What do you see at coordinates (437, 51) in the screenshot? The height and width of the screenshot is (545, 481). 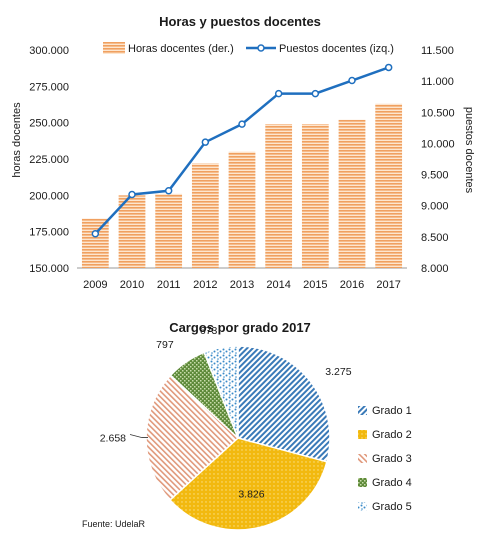 I see `y-right-tick-label: 11.500` at bounding box center [437, 51].